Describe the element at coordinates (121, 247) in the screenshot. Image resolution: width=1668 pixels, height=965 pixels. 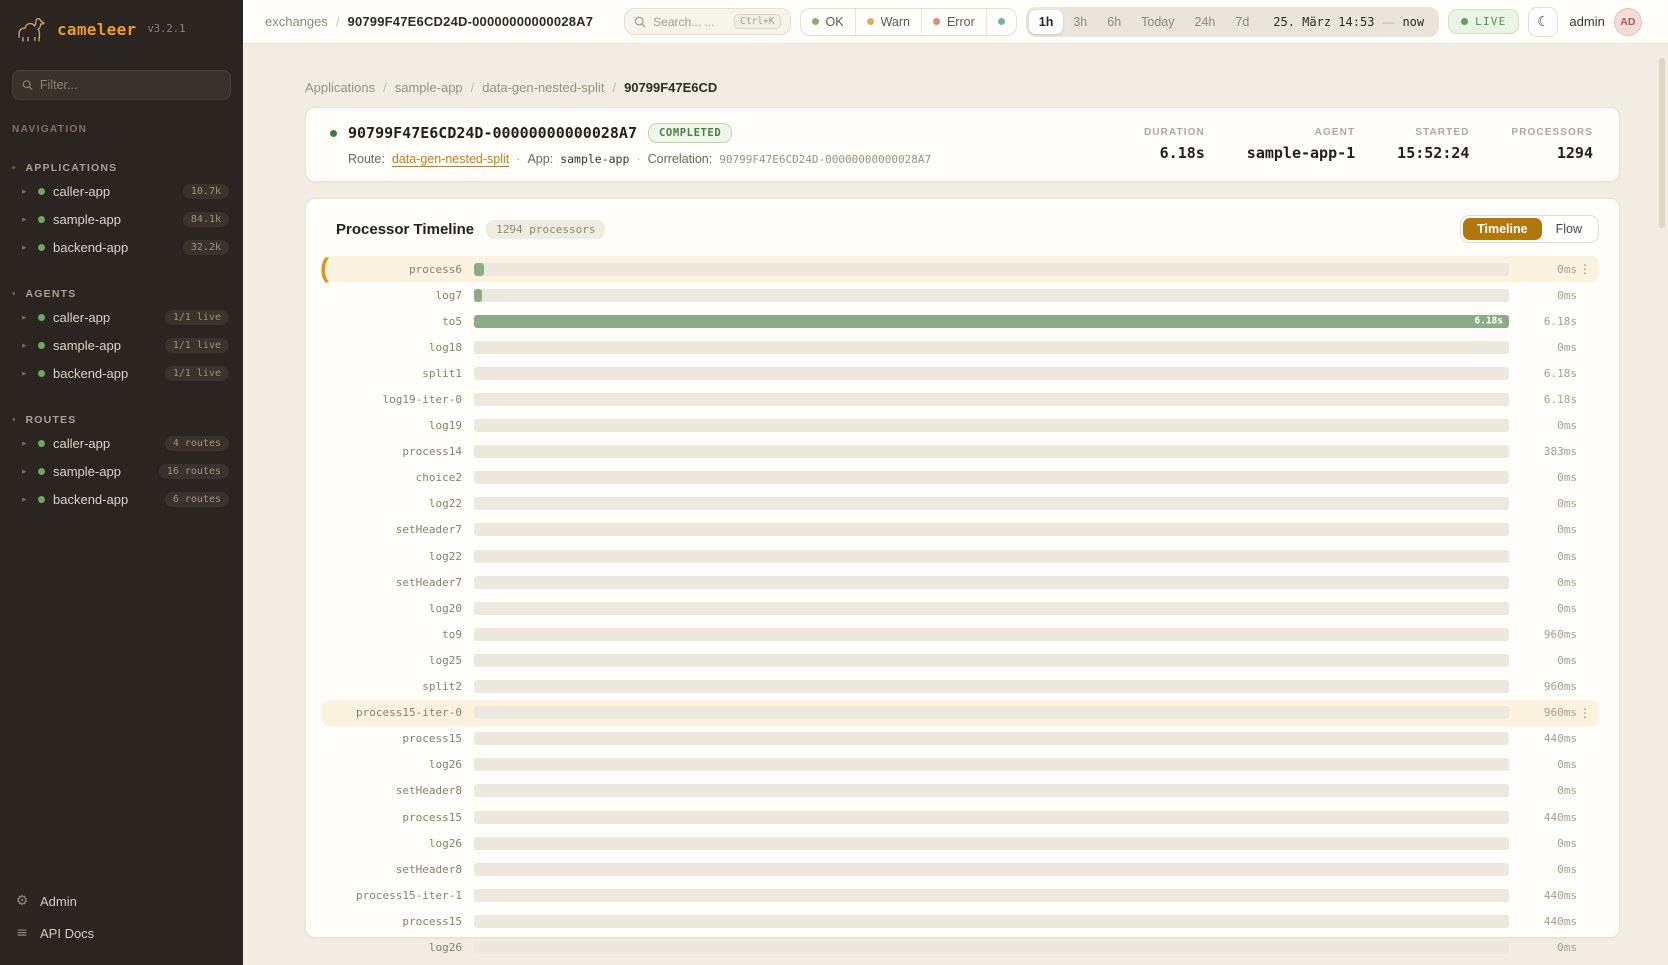
I see `sidebar-item: ▸ backend-app 32.2k` at that location.